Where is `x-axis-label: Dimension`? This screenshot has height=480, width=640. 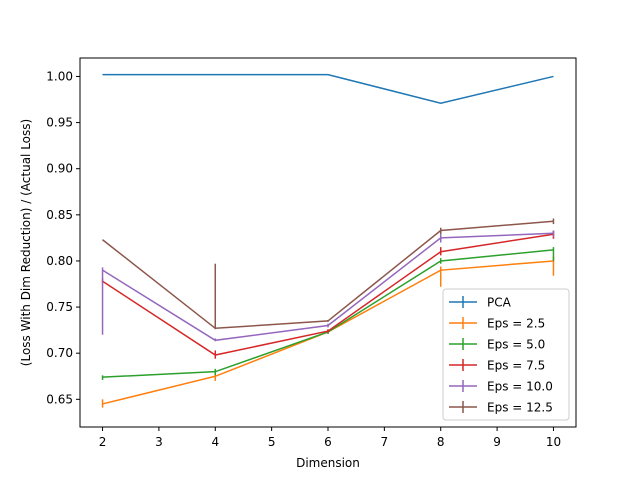
x-axis-label: Dimension is located at coordinates (328, 463).